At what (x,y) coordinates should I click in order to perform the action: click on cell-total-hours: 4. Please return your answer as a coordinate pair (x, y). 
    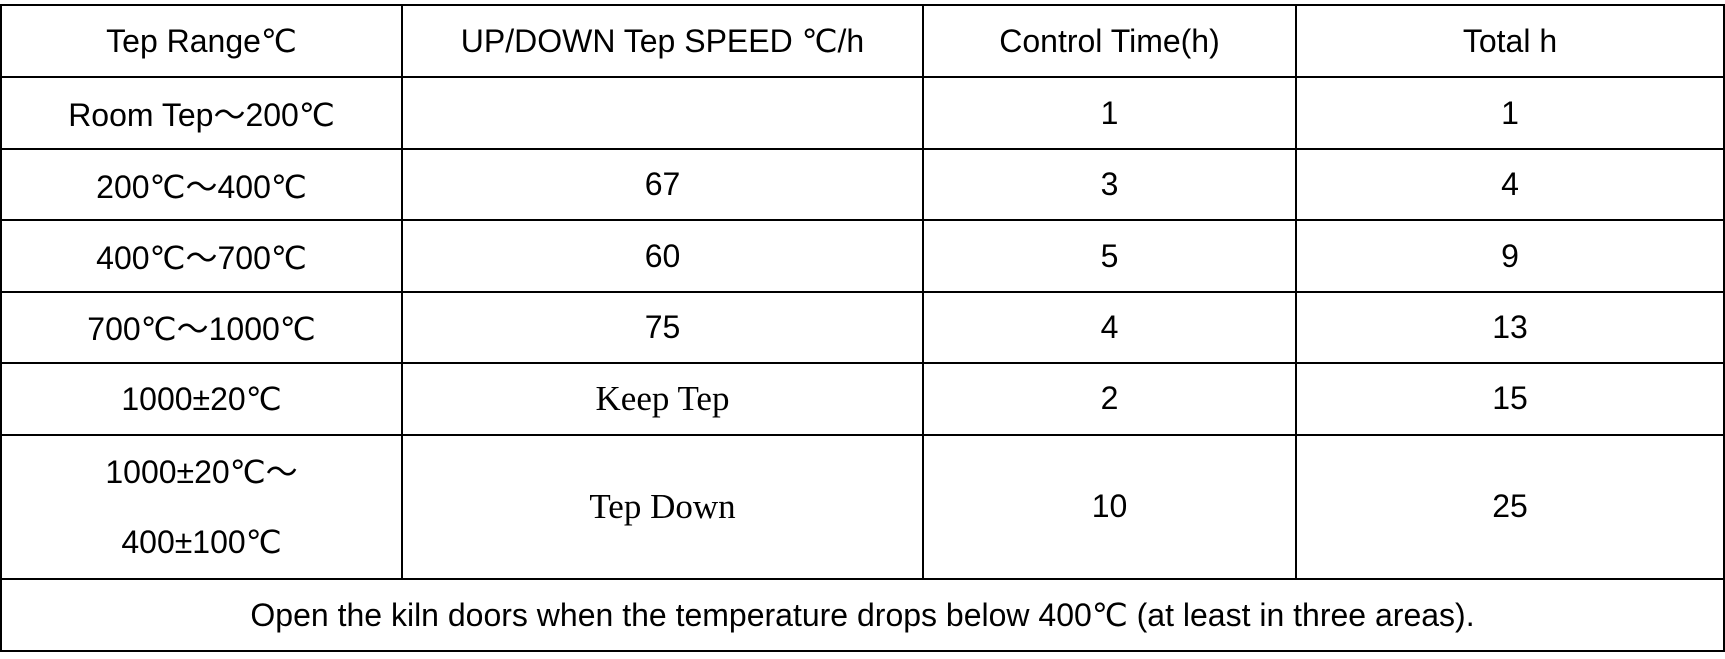
    Looking at the image, I should click on (1510, 184).